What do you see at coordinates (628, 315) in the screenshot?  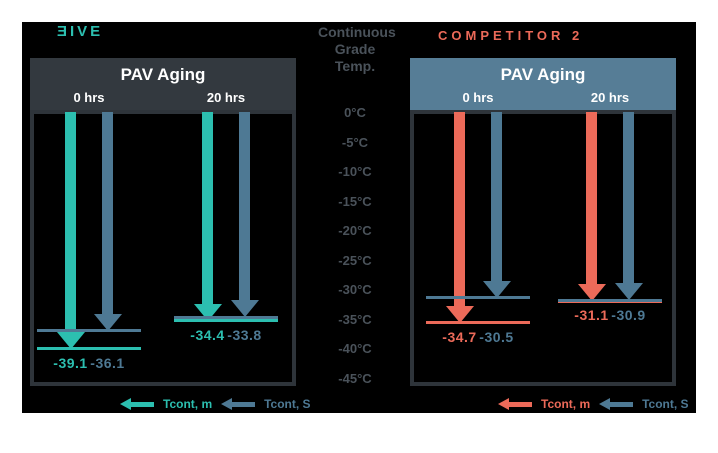 I see `value-label: -30.9` at bounding box center [628, 315].